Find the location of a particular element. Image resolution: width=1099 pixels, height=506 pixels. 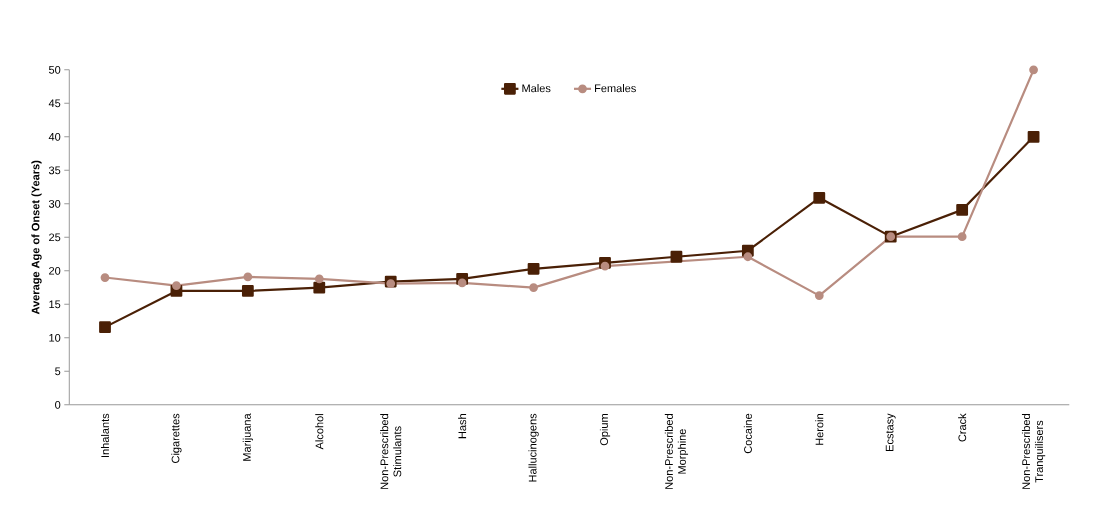

x-tick-label: Marijuana is located at coordinates (247, 437).